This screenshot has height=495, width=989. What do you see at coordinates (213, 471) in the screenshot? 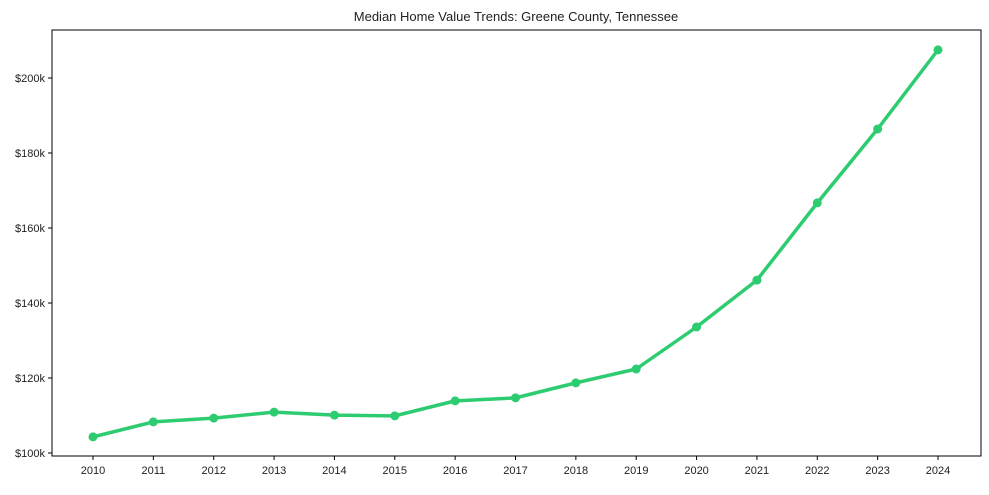
I see `x-tick-label: 2012` at bounding box center [213, 471].